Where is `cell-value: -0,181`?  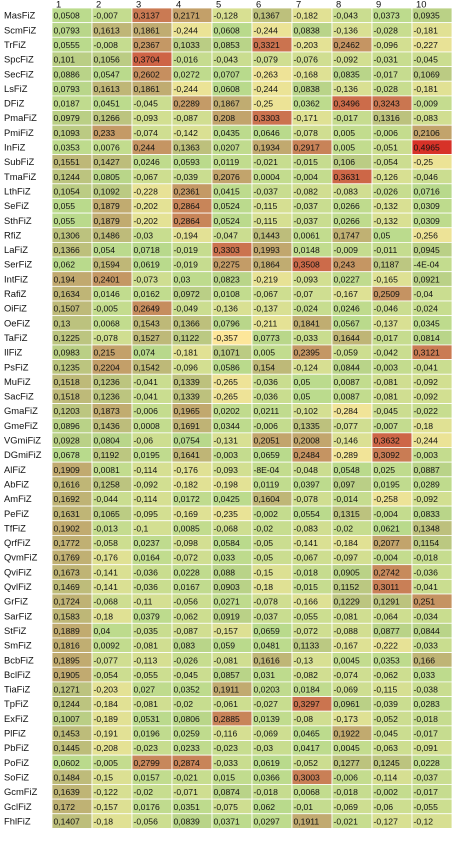
cell-value: -0,181 is located at coordinates (426, 89).